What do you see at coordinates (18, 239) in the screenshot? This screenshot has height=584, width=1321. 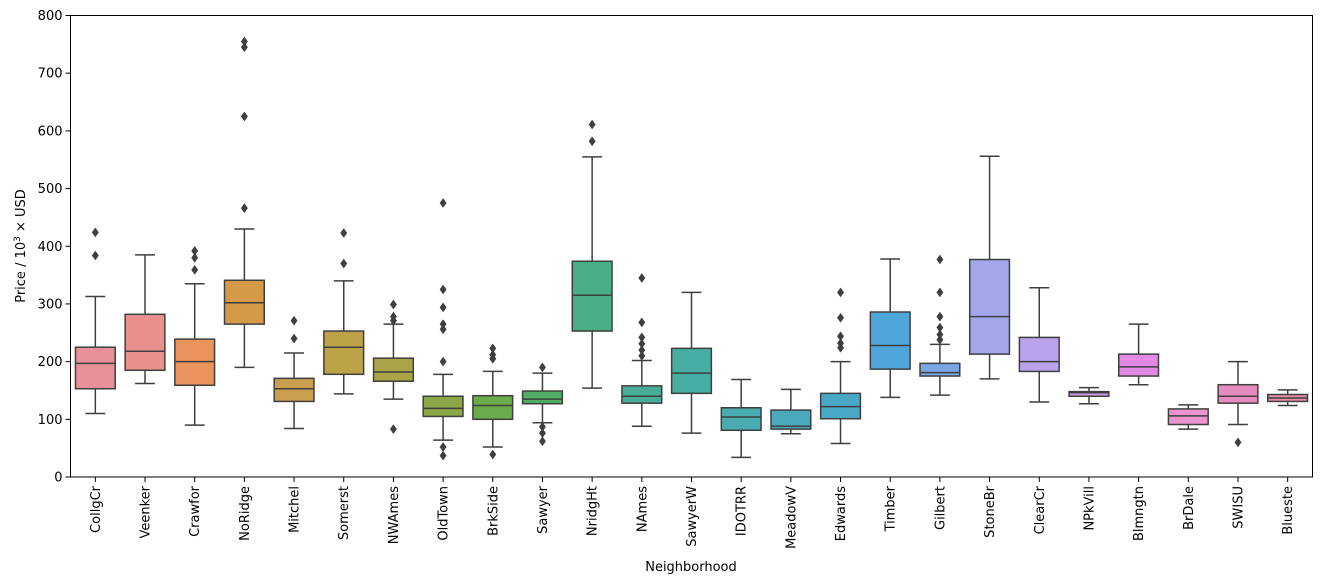 I see `y-axis-label-exponent: 3` at bounding box center [18, 239].